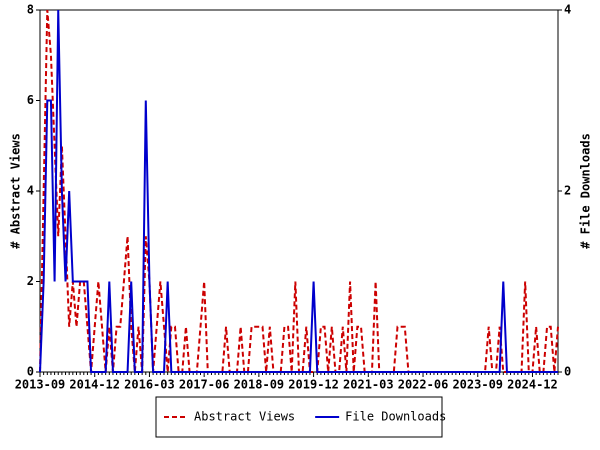 The image size is (600, 450). I want to click on x-tick-label: 2024-12, so click(532, 385).